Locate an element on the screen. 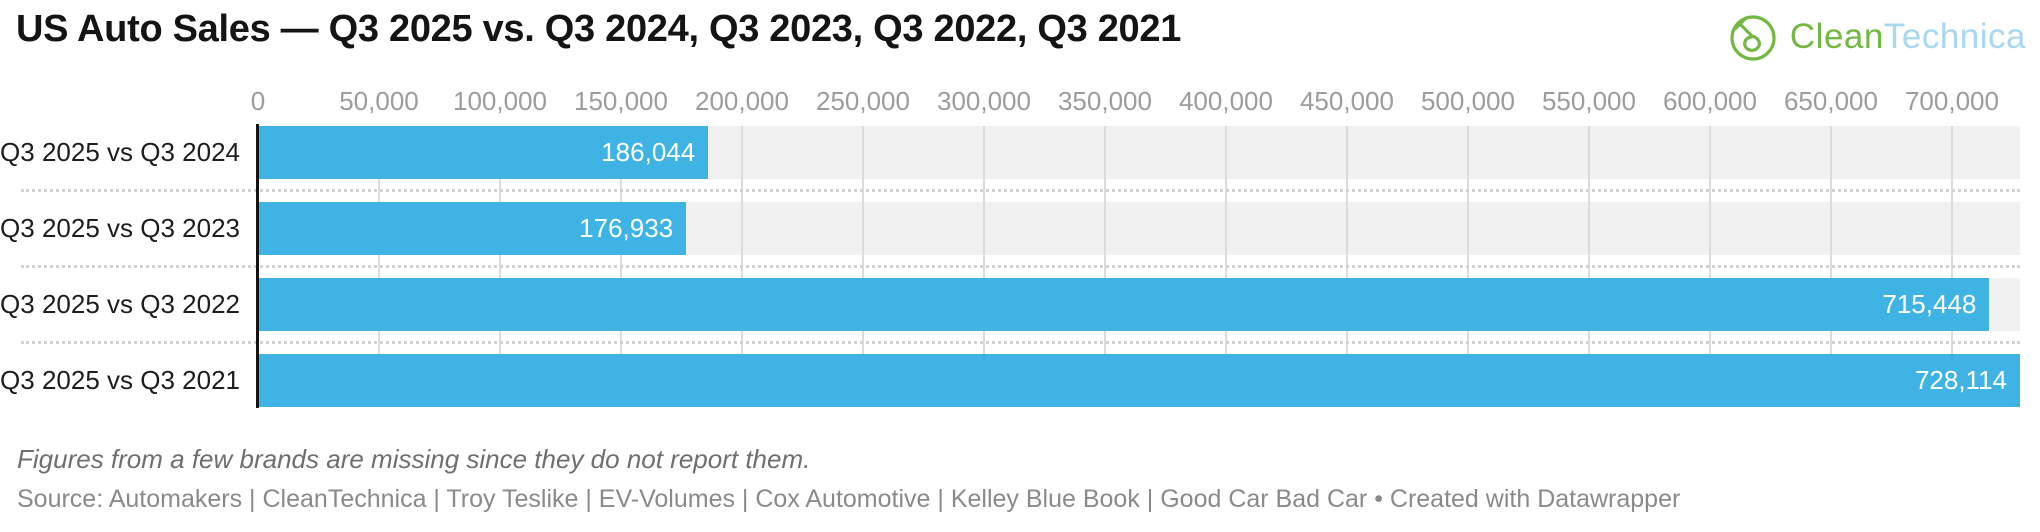 The height and width of the screenshot is (532, 2040). bar: 728,114 is located at coordinates (1139, 380).